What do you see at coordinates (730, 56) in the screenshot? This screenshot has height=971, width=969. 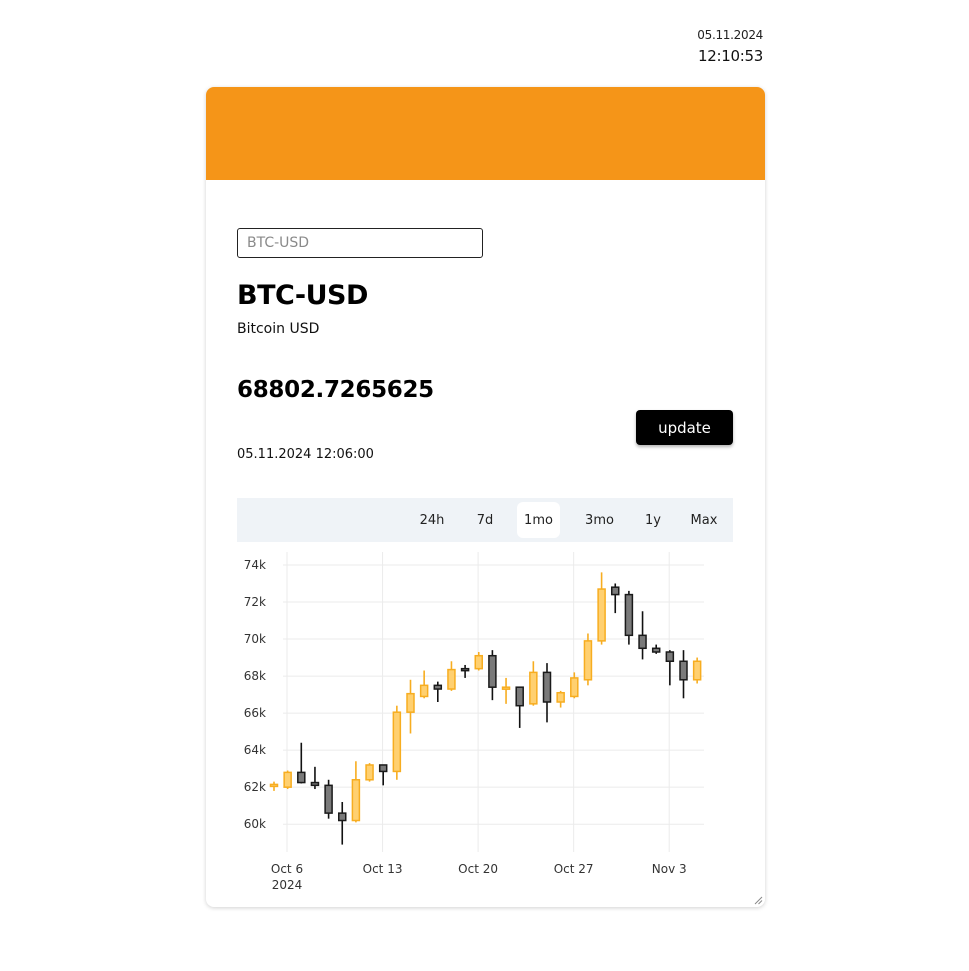 I see `clock-time: 12:10:53` at bounding box center [730, 56].